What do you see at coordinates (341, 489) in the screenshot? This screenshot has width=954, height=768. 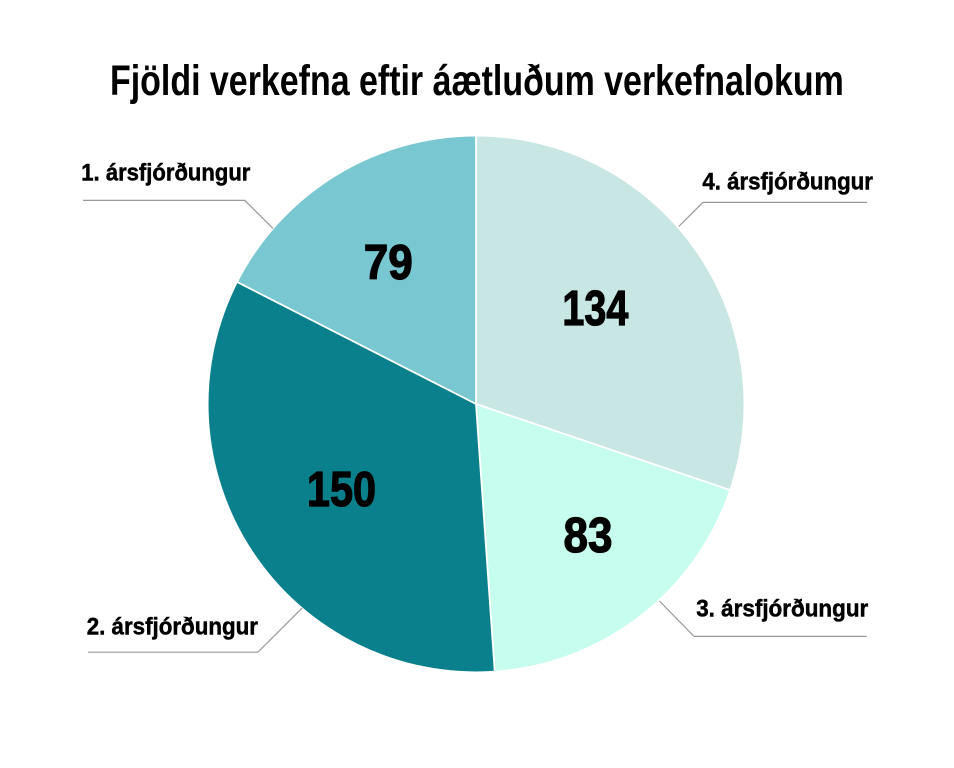 I see `svg-text: 150` at bounding box center [341, 489].